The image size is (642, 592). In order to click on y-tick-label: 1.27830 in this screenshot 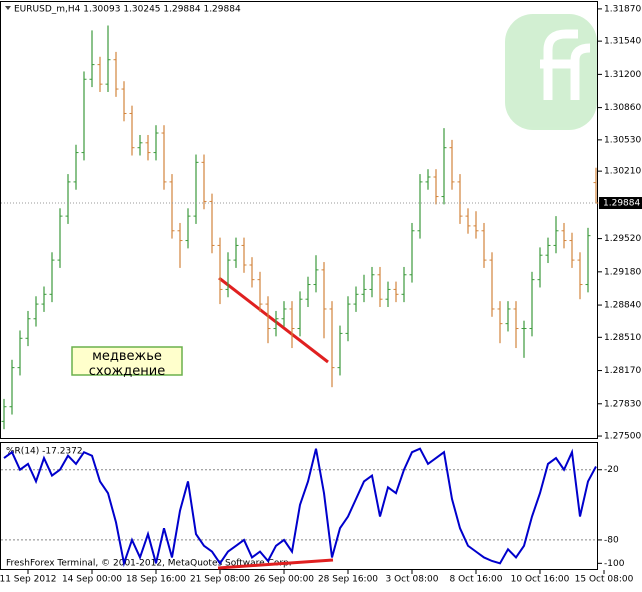, I will do `click(622, 404)`.